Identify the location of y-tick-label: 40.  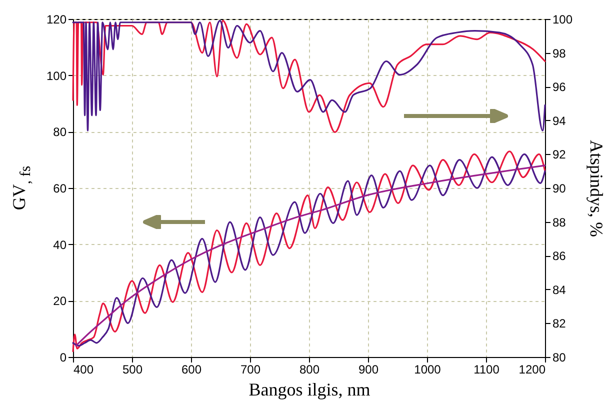
(60, 245).